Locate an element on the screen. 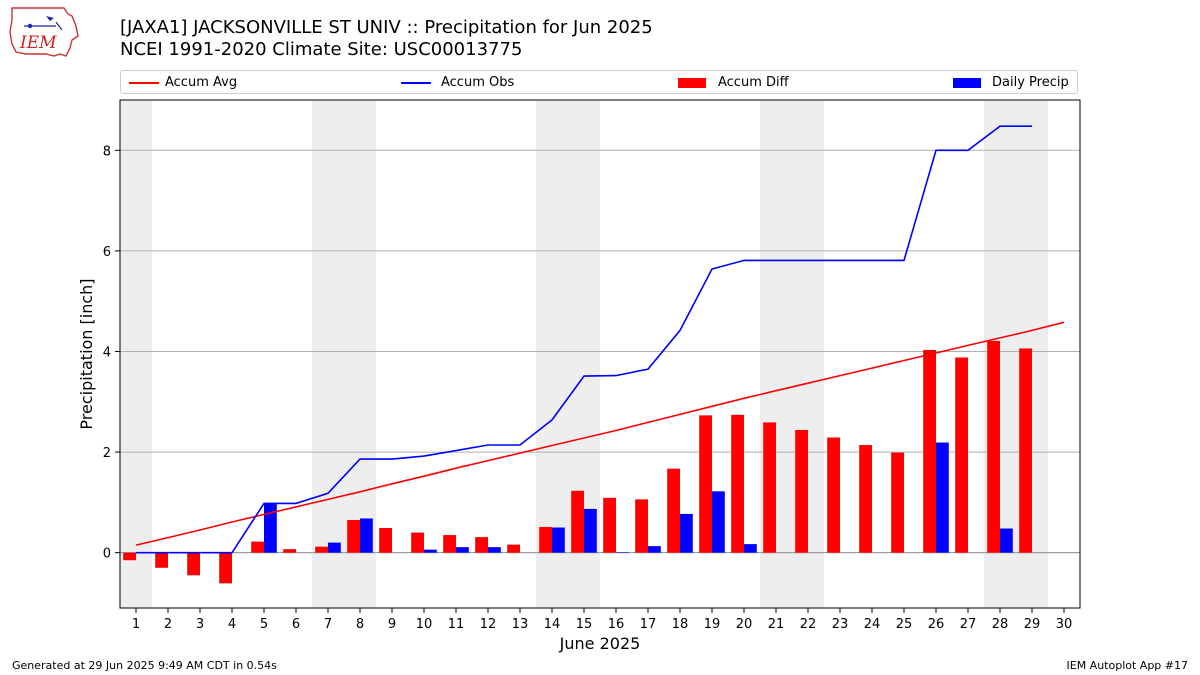 The width and height of the screenshot is (1200, 675). x-tick-label-25: 25 is located at coordinates (904, 624).